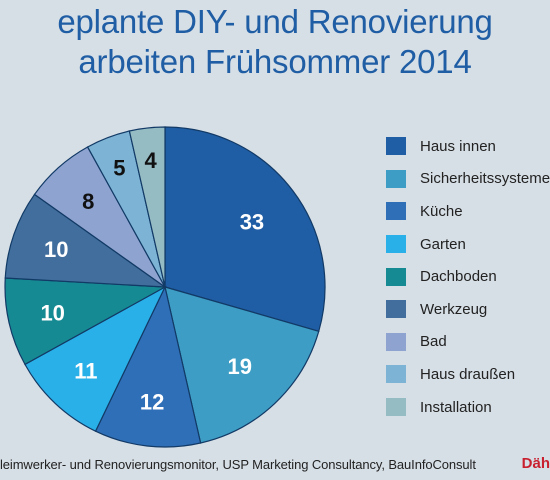 This screenshot has width=550, height=480. I want to click on legend-item: Haus draußen, so click(468, 374).